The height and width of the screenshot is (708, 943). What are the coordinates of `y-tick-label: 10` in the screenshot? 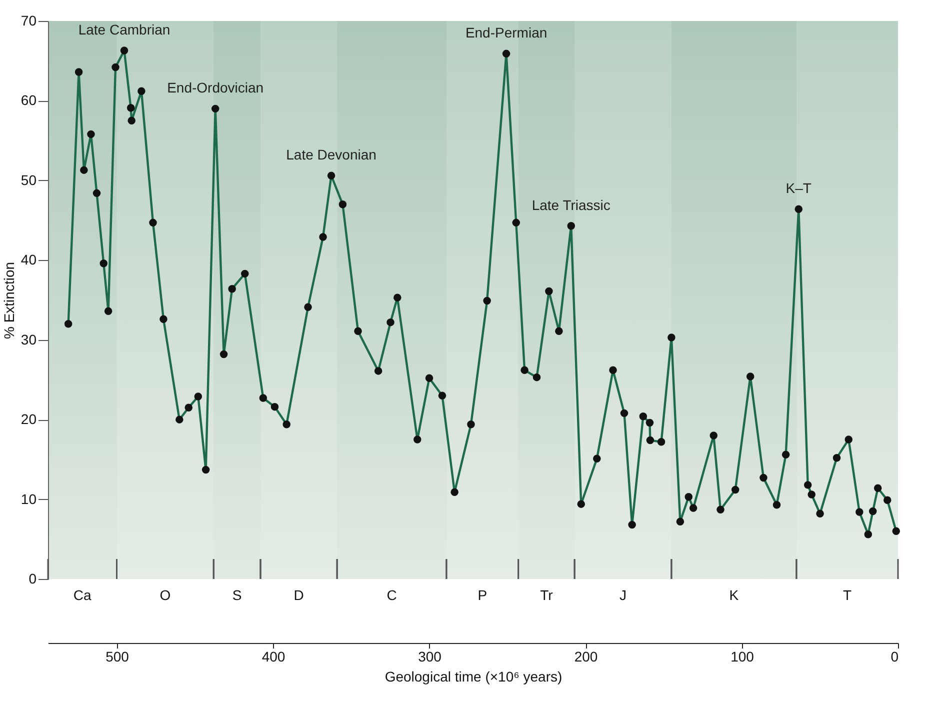 It's located at (28, 498).